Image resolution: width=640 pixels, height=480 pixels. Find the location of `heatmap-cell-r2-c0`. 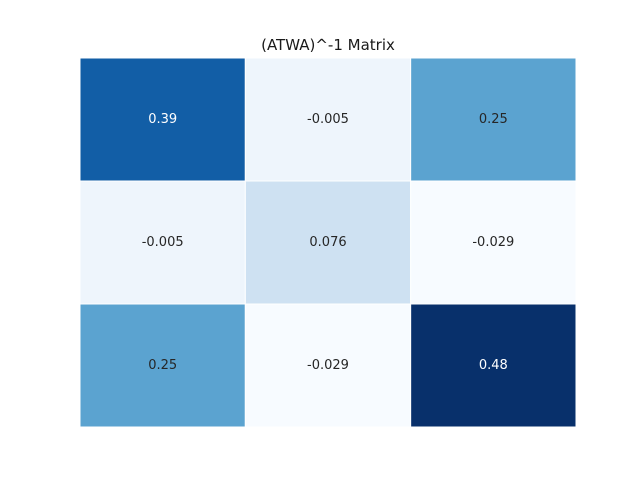

heatmap-cell-r2-c0 is located at coordinates (162, 365).